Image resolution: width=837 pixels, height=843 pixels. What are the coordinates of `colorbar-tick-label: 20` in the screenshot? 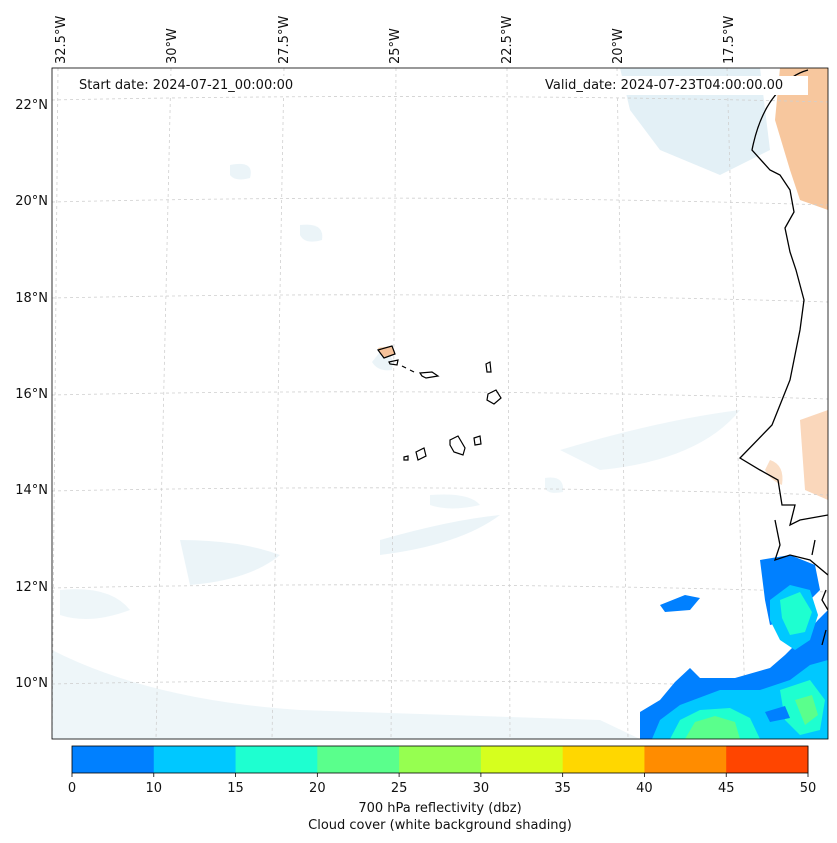 It's located at (317, 788).